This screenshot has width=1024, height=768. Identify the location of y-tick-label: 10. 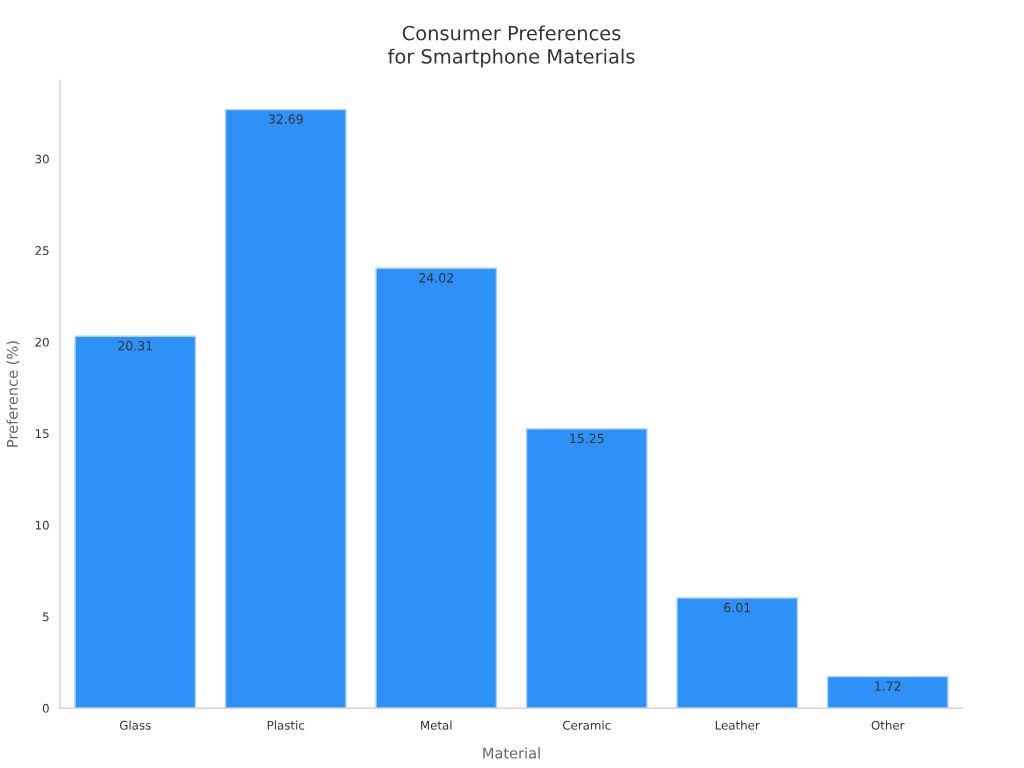
(42, 525).